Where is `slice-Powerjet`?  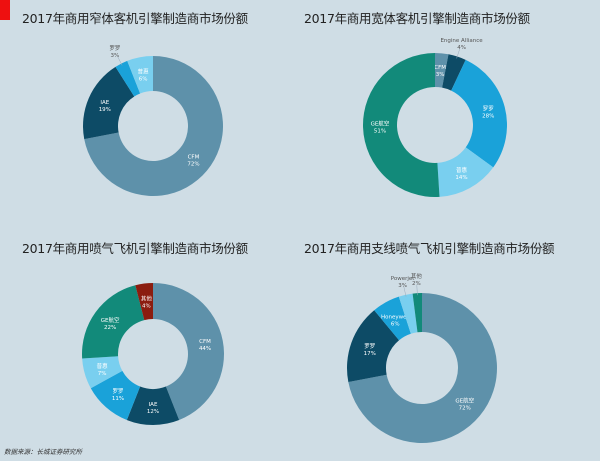
slice-Powerjet is located at coordinates (408, 313).